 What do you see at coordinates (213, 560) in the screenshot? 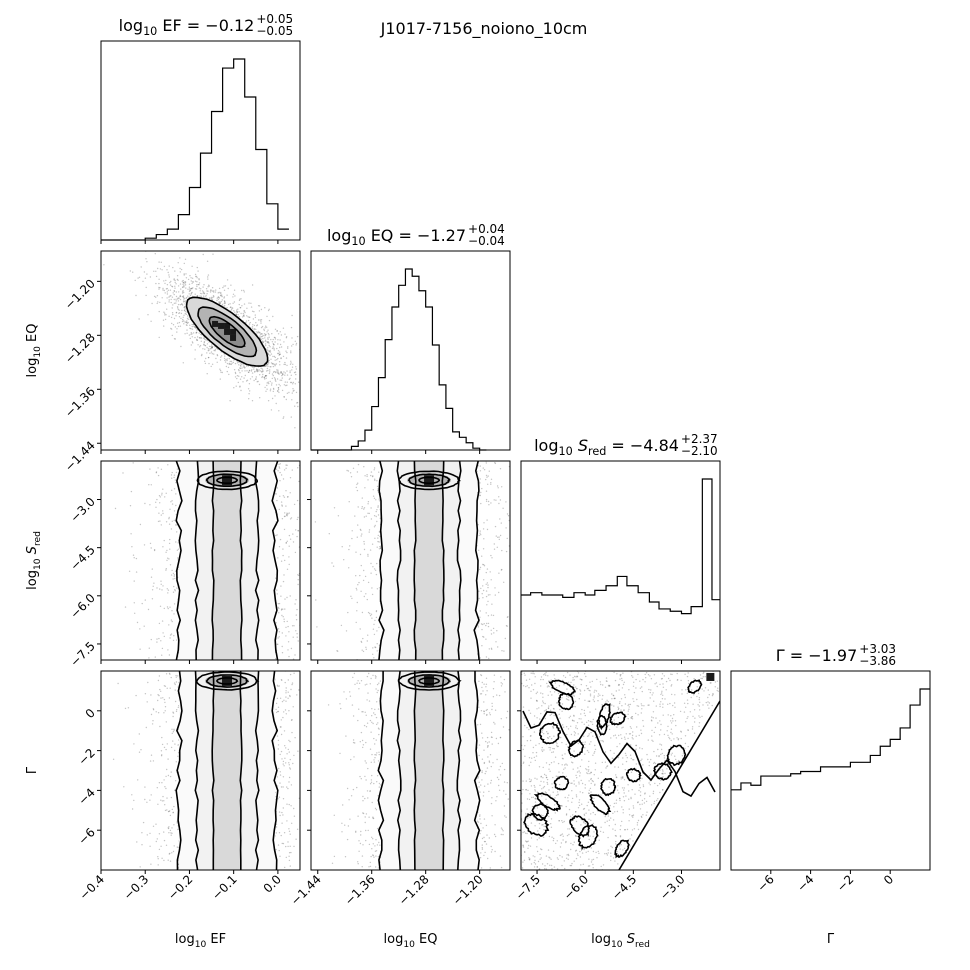
I see `contour-line` at bounding box center [213, 560].